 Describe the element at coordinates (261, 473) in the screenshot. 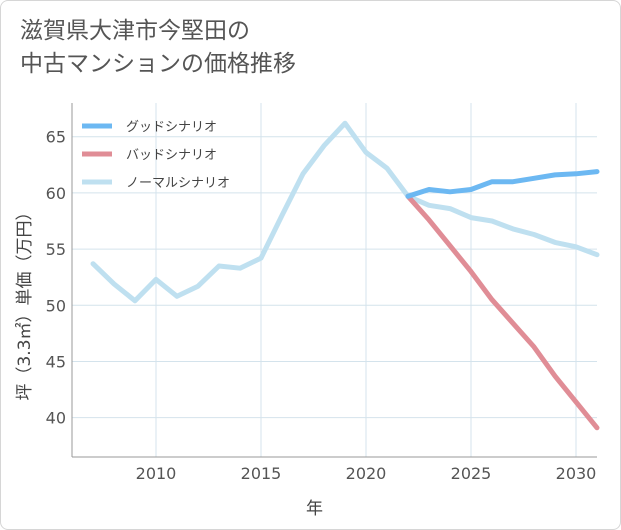

I see `x-tick-label-2015: 2015` at that location.